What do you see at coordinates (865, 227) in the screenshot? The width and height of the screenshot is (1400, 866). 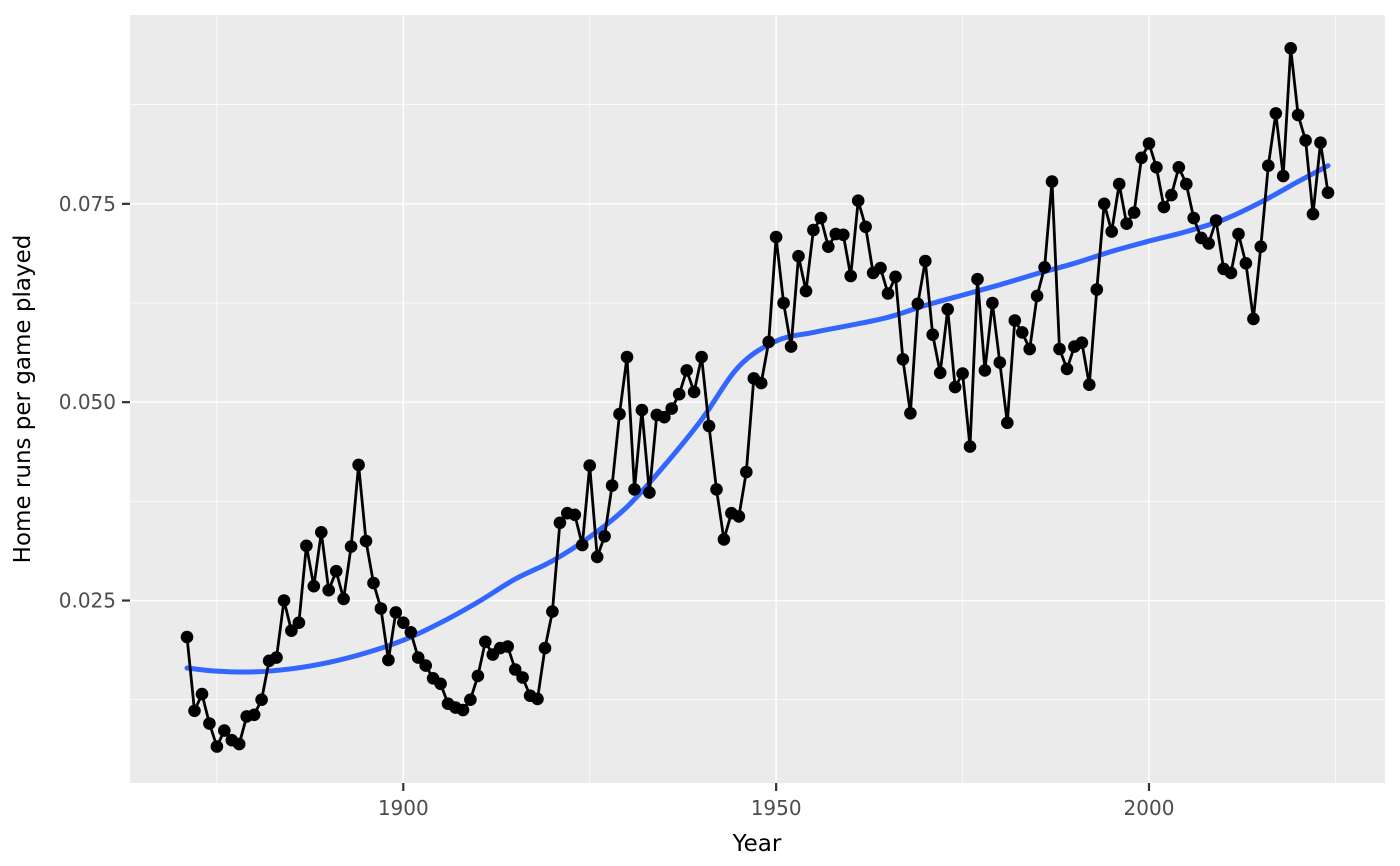 I see `data-point-1962` at bounding box center [865, 227].